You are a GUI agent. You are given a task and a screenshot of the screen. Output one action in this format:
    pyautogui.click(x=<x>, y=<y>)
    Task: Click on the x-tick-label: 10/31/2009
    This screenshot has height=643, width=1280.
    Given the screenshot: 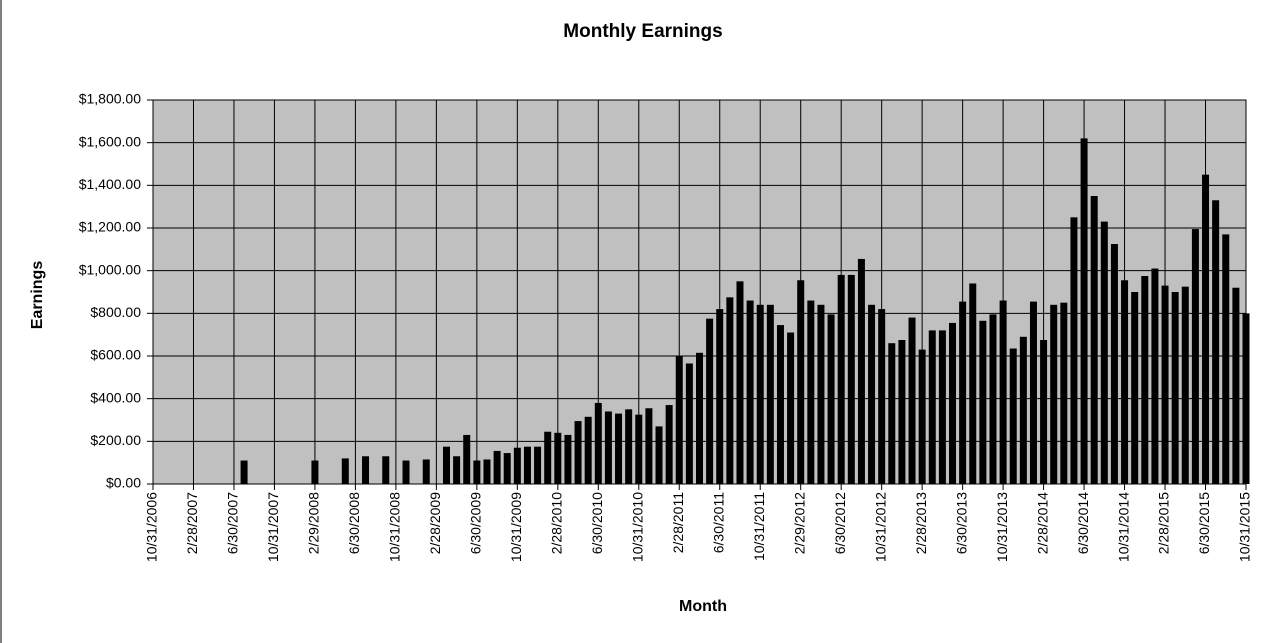 What is the action you would take?
    pyautogui.click(x=516, y=527)
    